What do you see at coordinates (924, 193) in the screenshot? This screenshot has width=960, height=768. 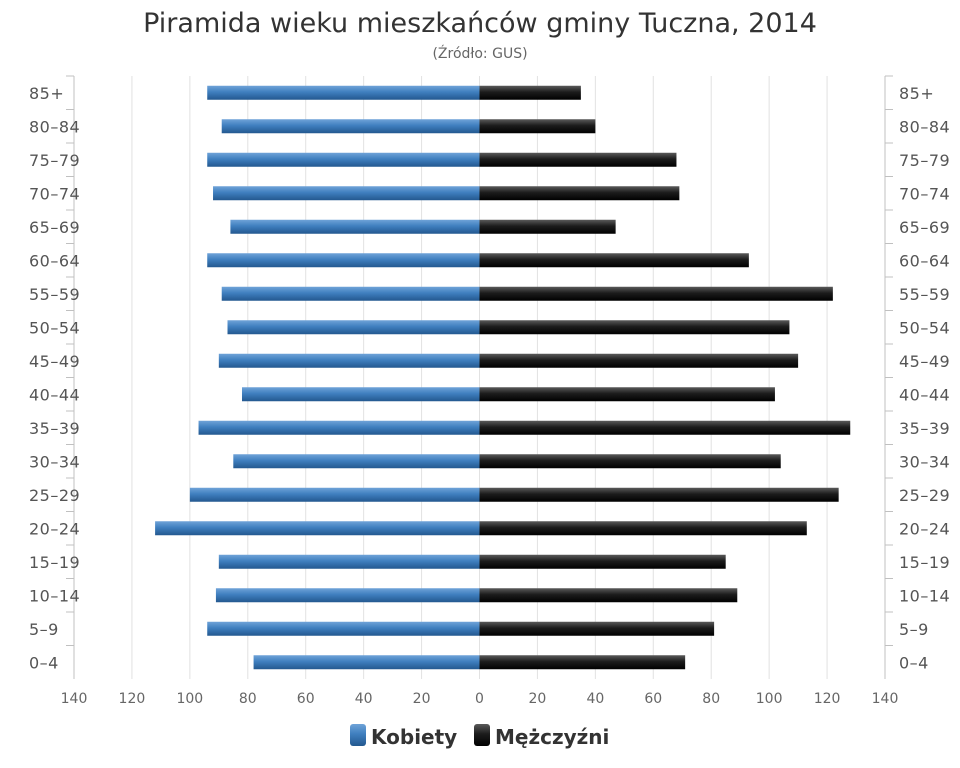 I see `category-label-right: 70–74` at bounding box center [924, 193].